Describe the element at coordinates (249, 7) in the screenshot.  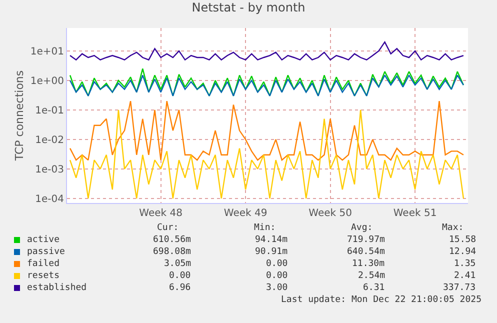
I see `chart-title: Netstat - by month` at that location.